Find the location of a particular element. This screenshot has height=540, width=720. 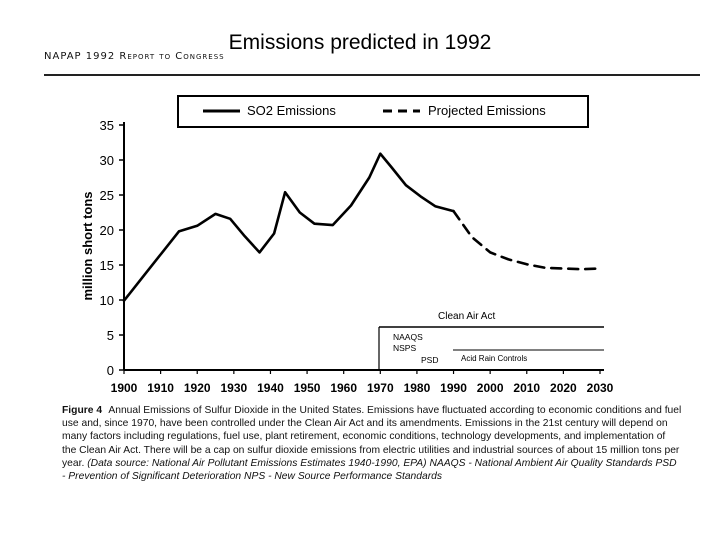

y-tick-label: 30 is located at coordinates (107, 160).